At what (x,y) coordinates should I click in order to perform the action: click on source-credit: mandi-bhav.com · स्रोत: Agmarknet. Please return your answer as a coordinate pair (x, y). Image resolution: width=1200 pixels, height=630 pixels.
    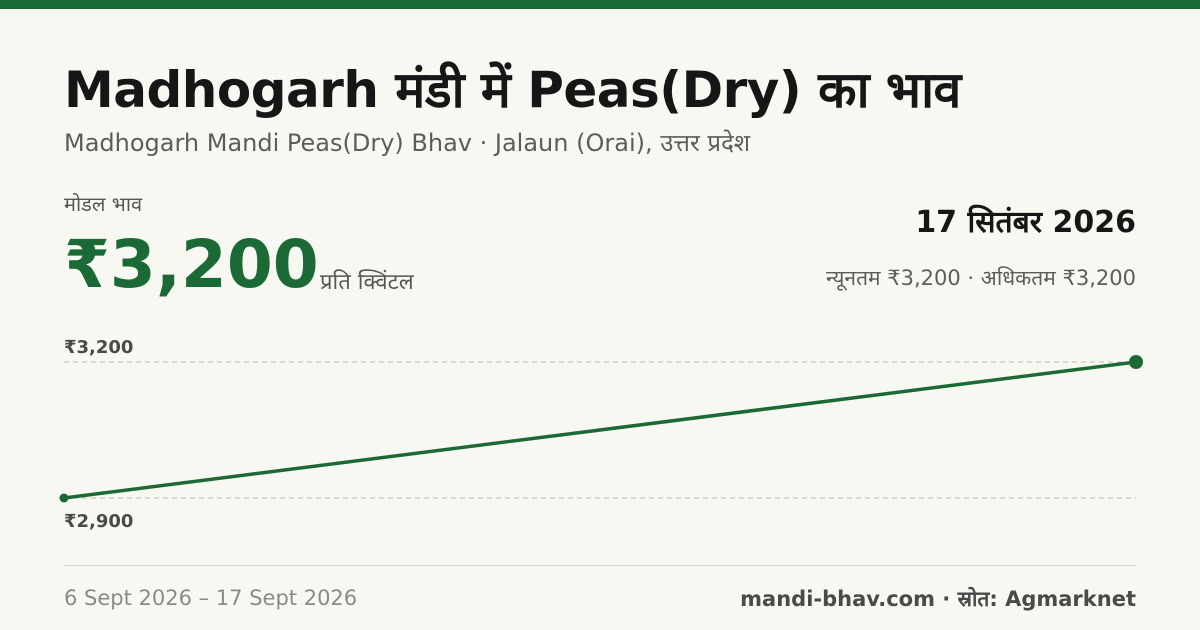
    Looking at the image, I should click on (938, 599).